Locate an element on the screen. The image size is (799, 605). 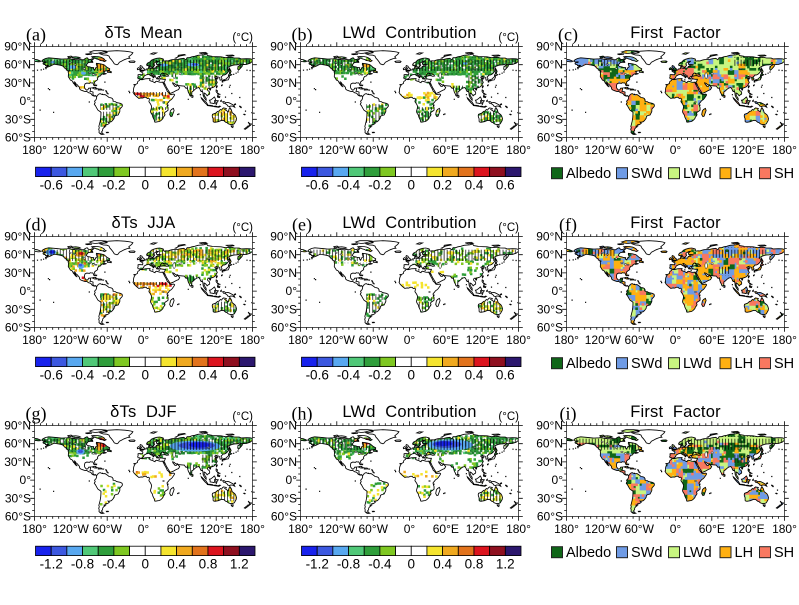
svg-text: SH is located at coordinates (784, 553).